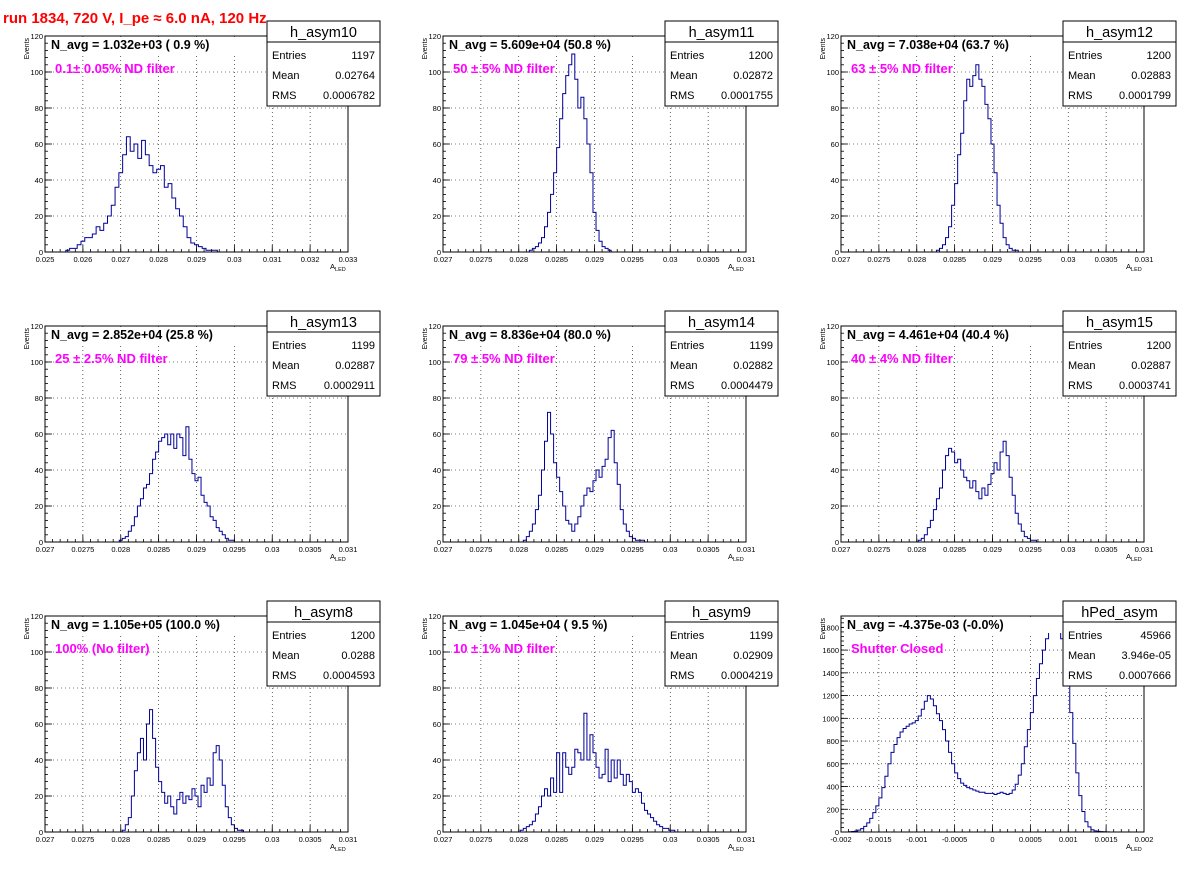 This screenshot has height=872, width=1196. Describe the element at coordinates (878, 839) in the screenshot. I see `x-tick-label: -0.0015` at that location.